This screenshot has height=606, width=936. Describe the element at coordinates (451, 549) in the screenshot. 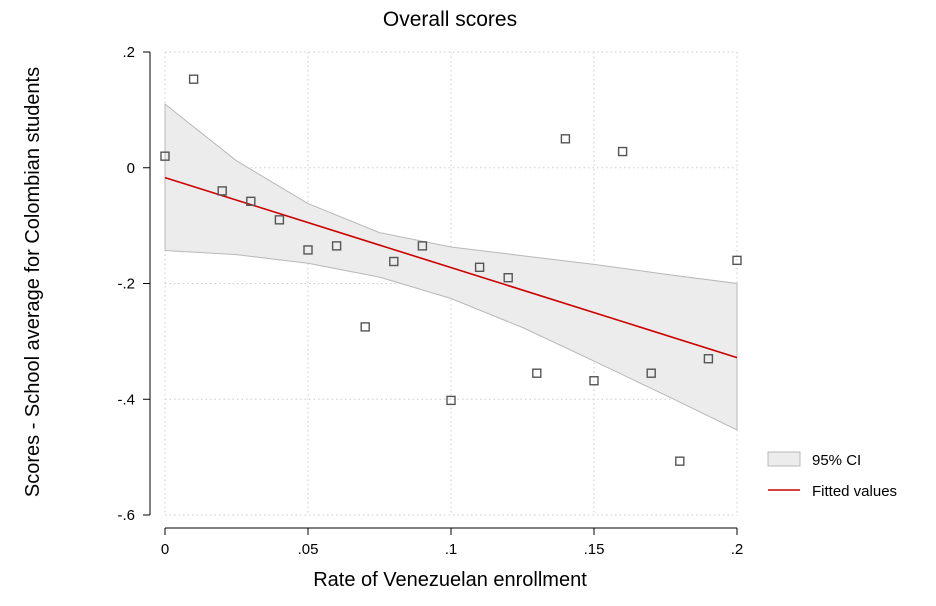

I see `x-tick-label: .1` at that location.